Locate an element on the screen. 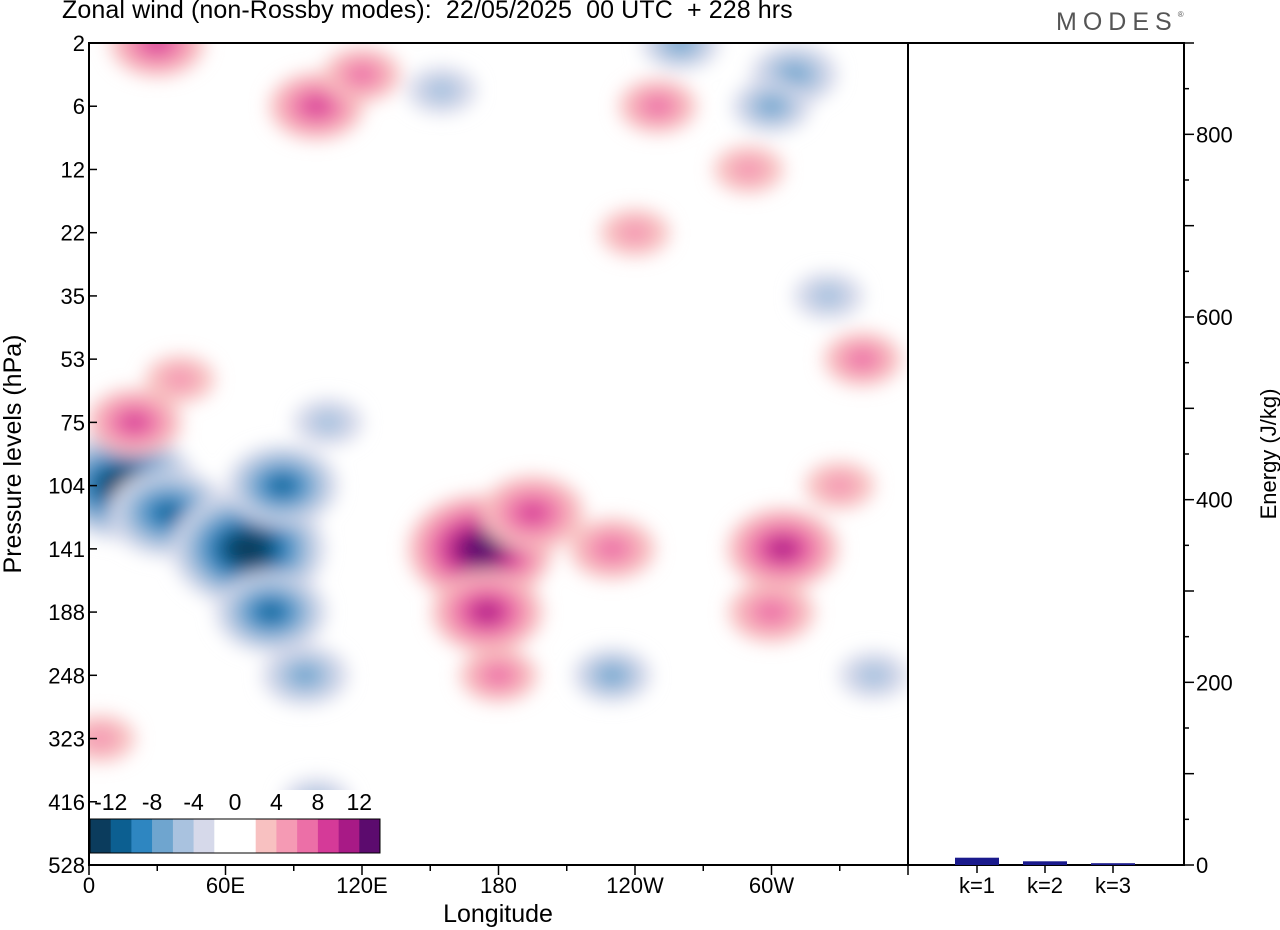  energy-category-label: k=3 is located at coordinates (1113, 885).